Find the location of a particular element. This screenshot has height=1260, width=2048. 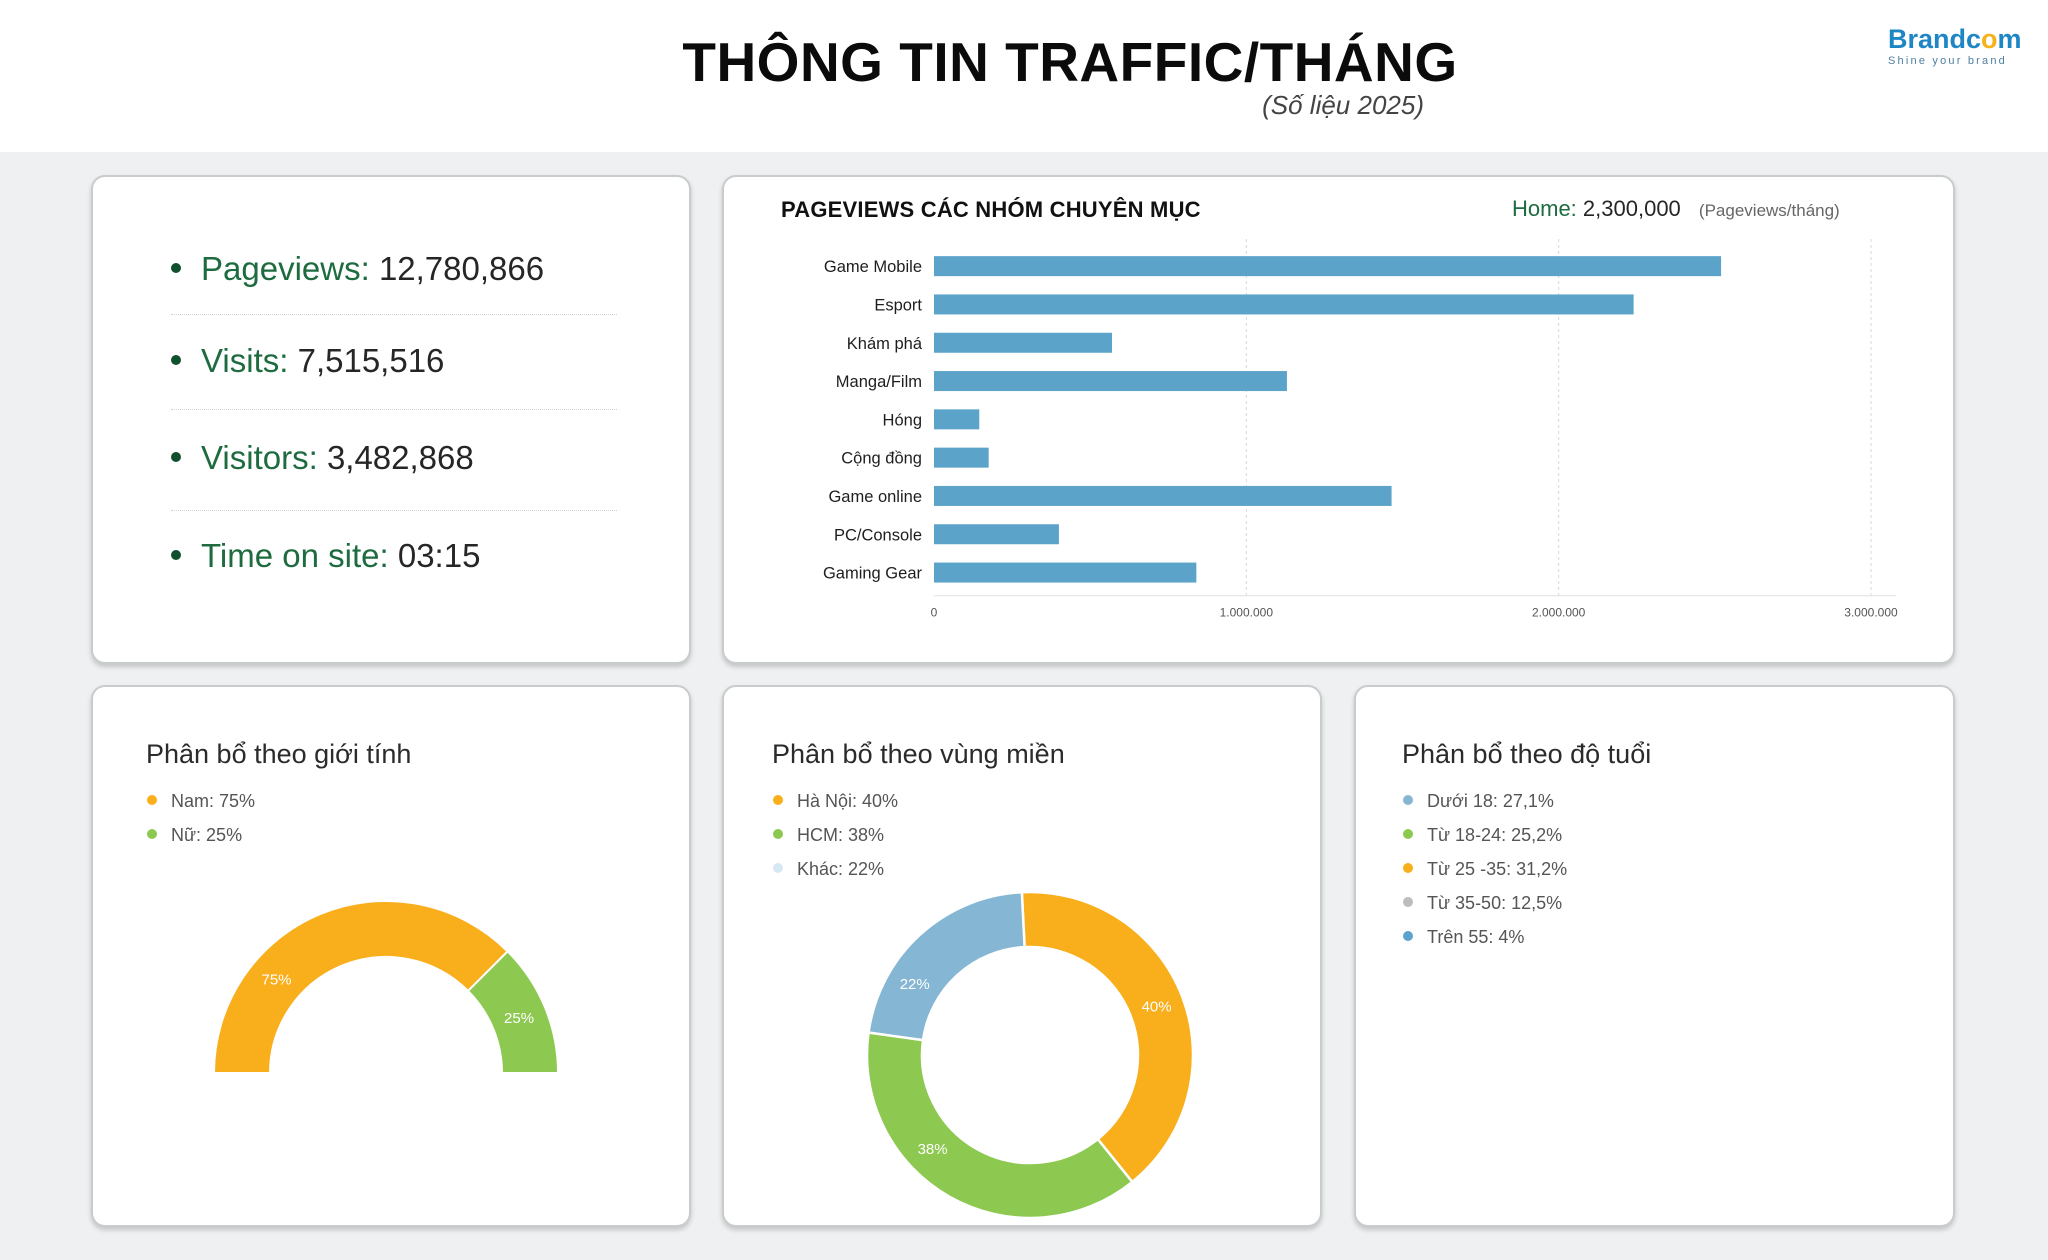

category-label: Hóng is located at coordinates (902, 420).